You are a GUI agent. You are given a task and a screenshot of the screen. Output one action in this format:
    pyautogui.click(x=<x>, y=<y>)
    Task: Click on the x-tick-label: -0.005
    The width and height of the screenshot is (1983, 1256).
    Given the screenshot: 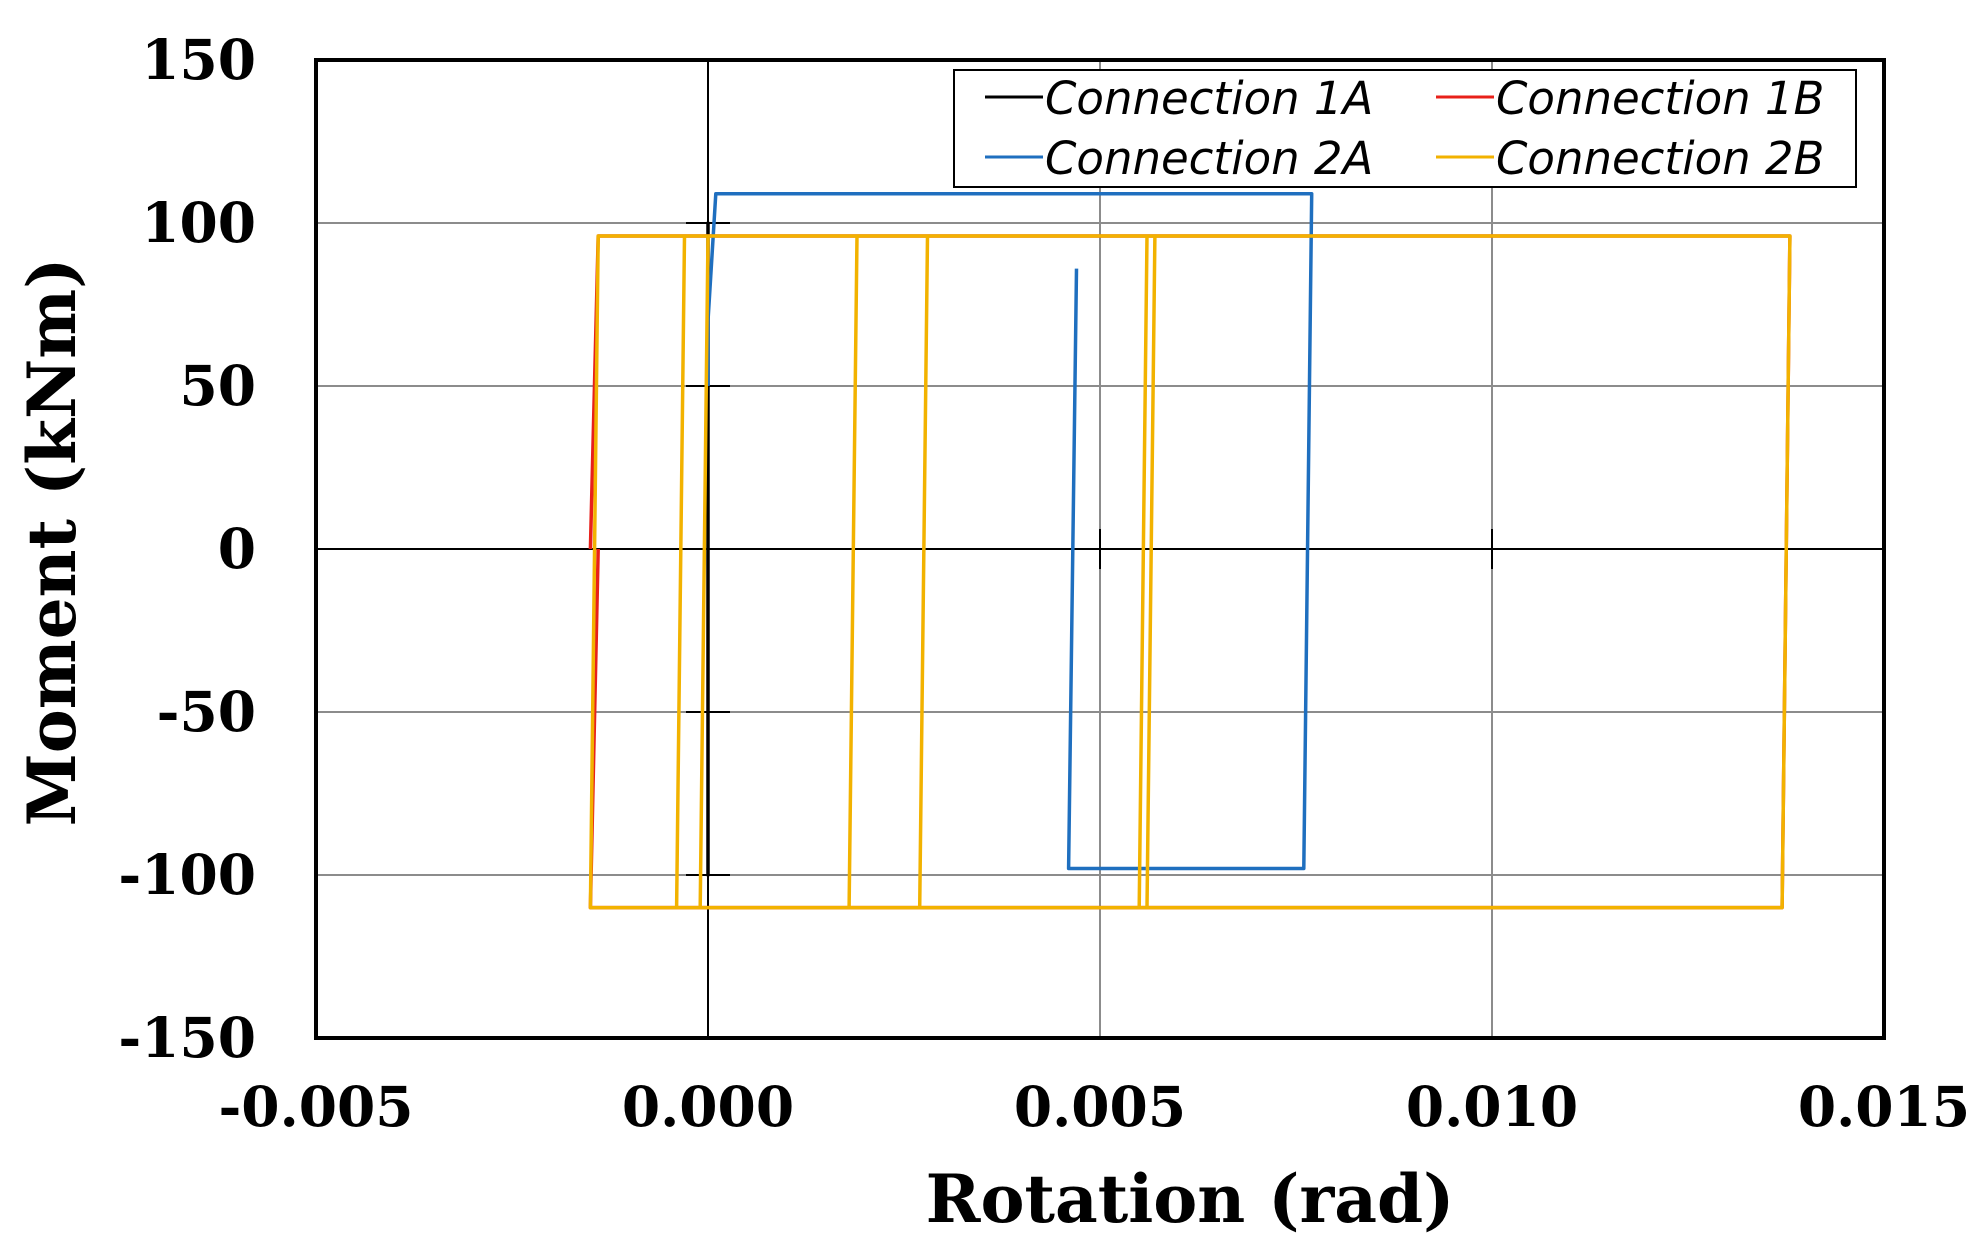 What is the action you would take?
    pyautogui.click(x=315, y=1106)
    